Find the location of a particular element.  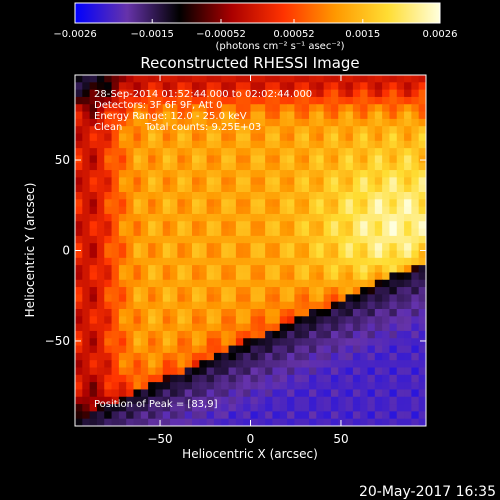

x-axis-label: Heliocentric X (arcsec) is located at coordinates (250, 454).